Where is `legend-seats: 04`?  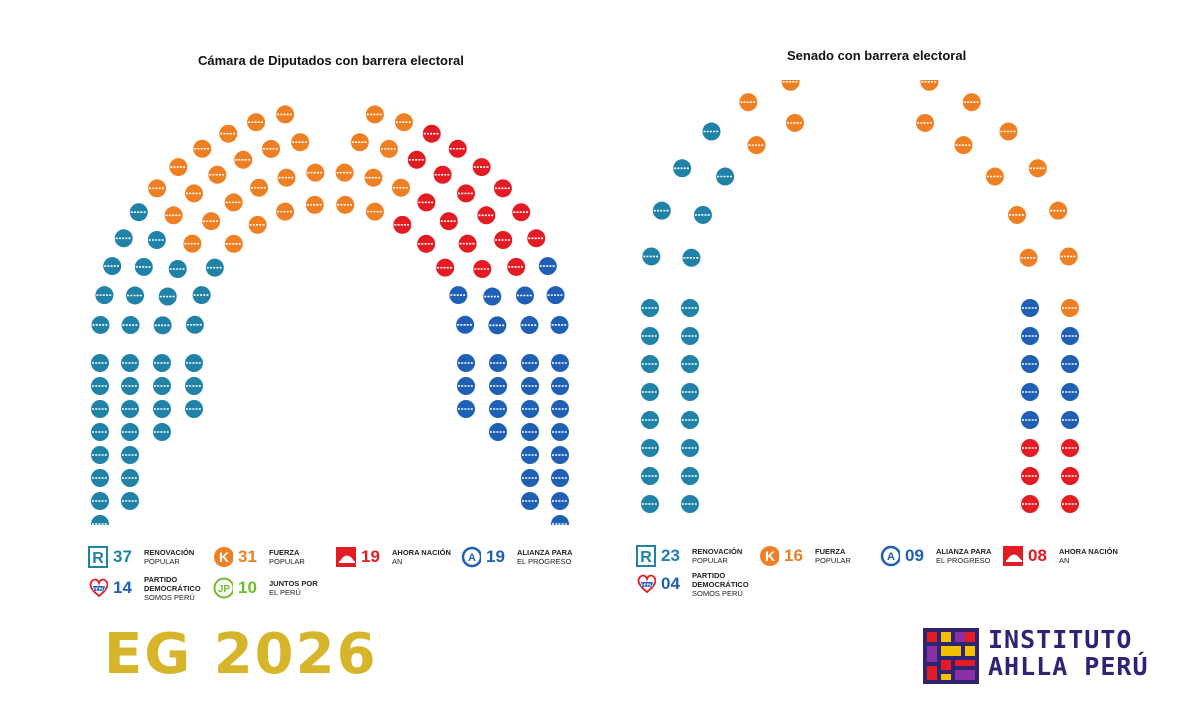
legend-seats: 04 is located at coordinates (670, 583).